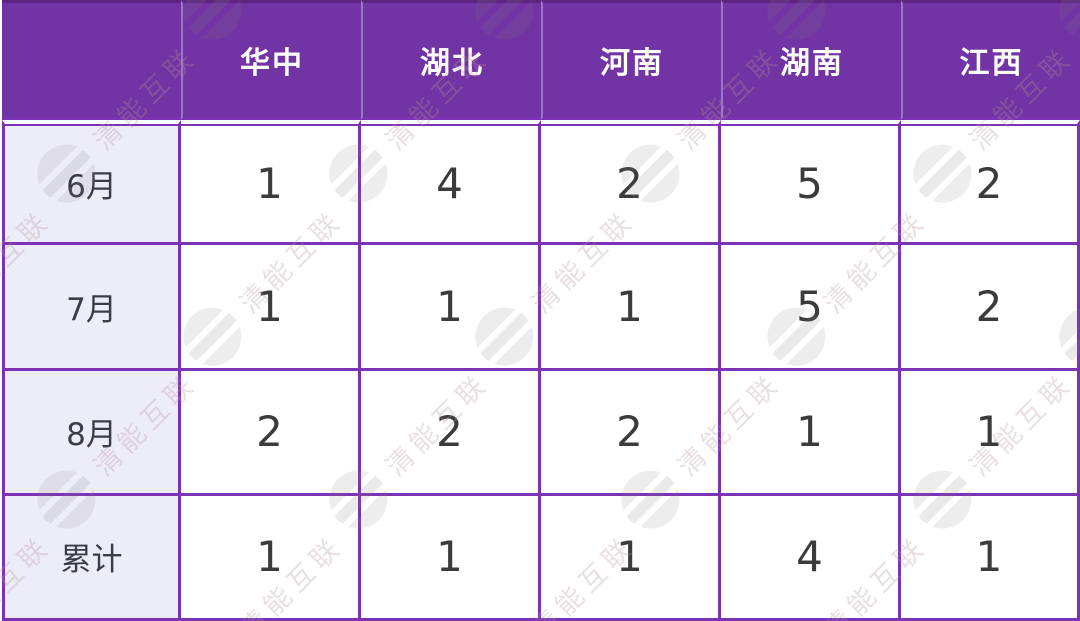  I want to click on cell-august-hunan: 1, so click(811, 433).